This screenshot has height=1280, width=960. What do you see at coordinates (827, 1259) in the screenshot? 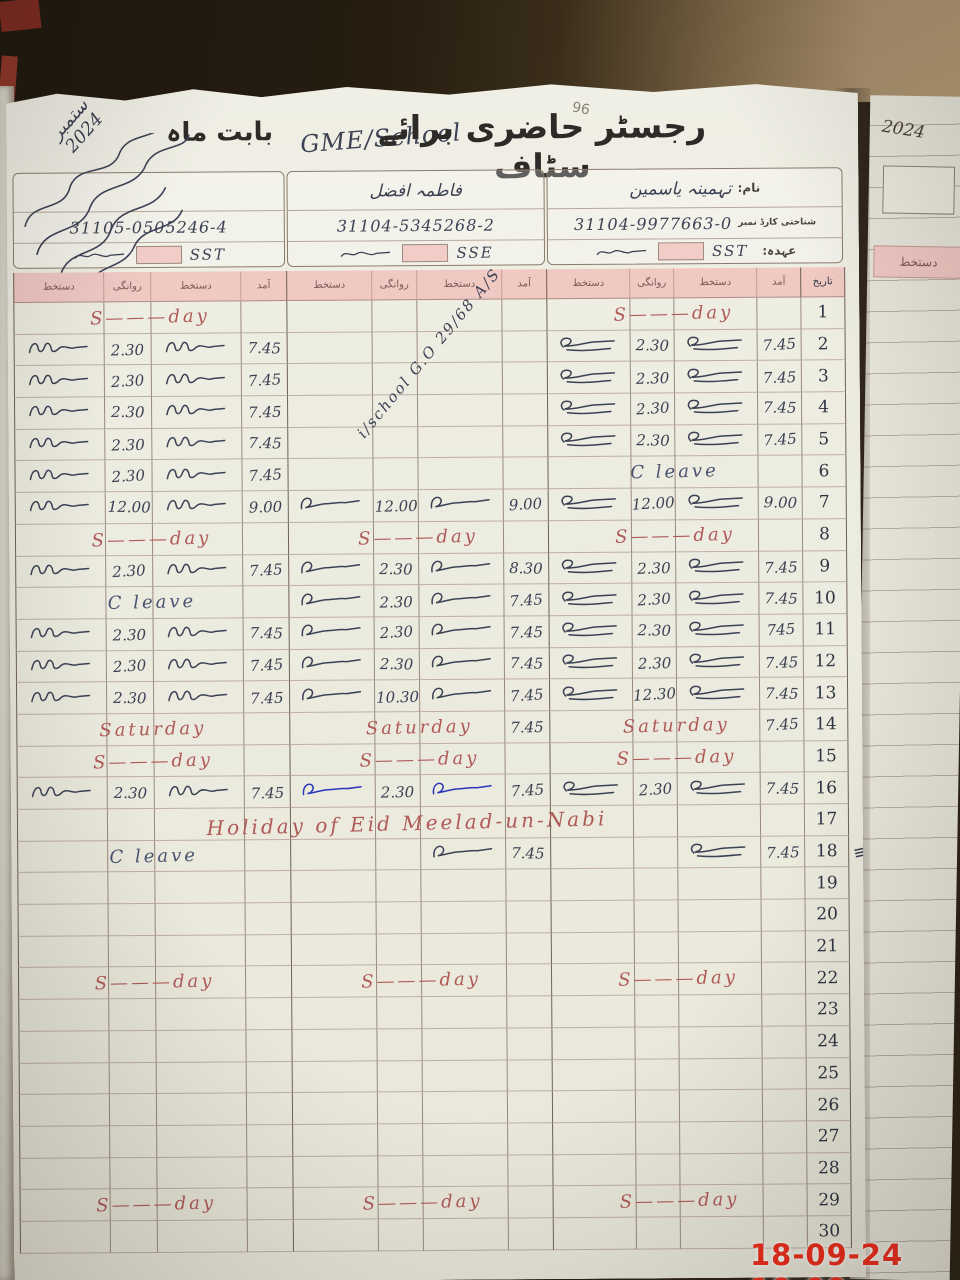
I see `camera-timestamp: 18-09-24 10:00` at bounding box center [827, 1259].